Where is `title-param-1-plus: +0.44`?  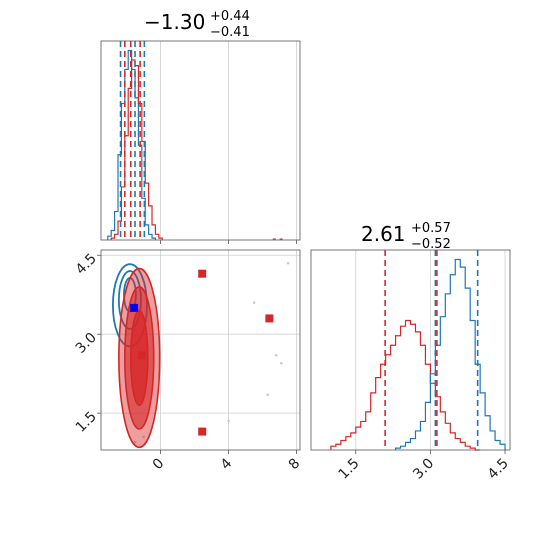
title-param-1-plus: +0.44 is located at coordinates (230, 16).